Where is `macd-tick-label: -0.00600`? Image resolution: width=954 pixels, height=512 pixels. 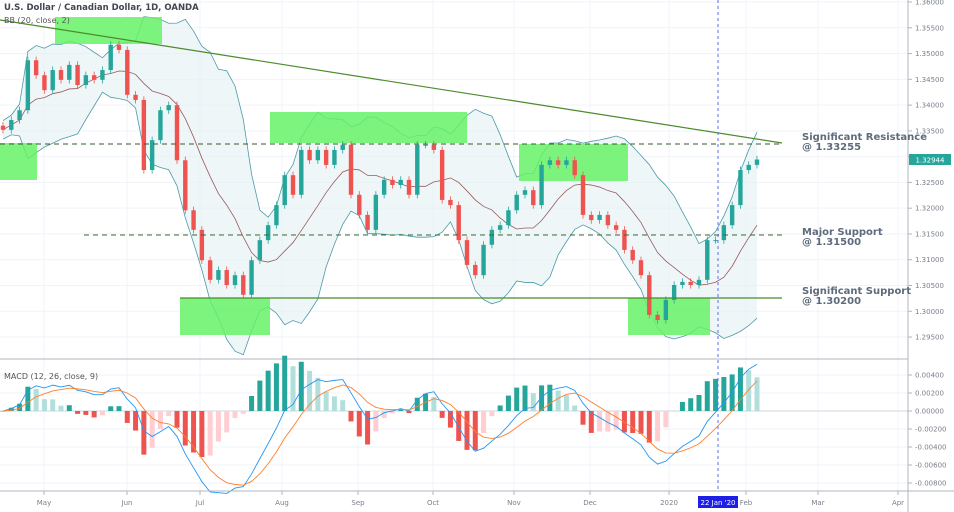
macd-tick-label: -0.00600 is located at coordinates (930, 466).